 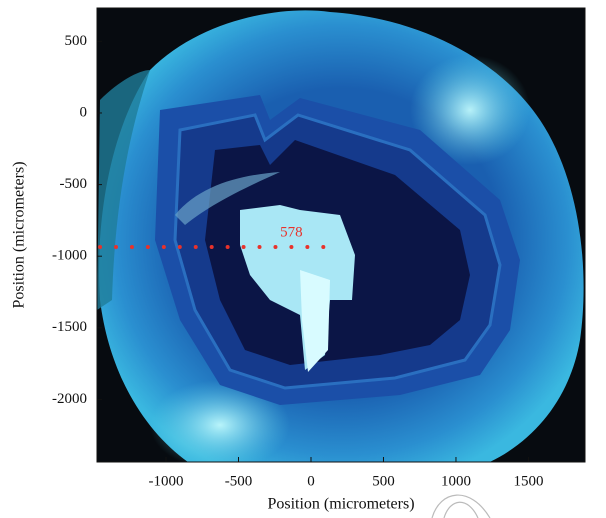 I want to click on y-tick-label: -1000, so click(x=69, y=256).